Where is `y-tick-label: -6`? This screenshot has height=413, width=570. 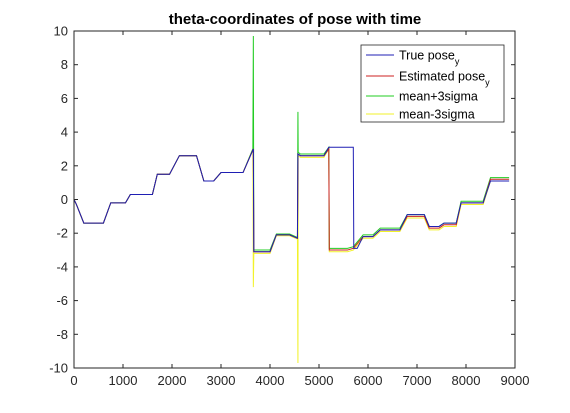 y-tick-label: -6 is located at coordinates (62, 300).